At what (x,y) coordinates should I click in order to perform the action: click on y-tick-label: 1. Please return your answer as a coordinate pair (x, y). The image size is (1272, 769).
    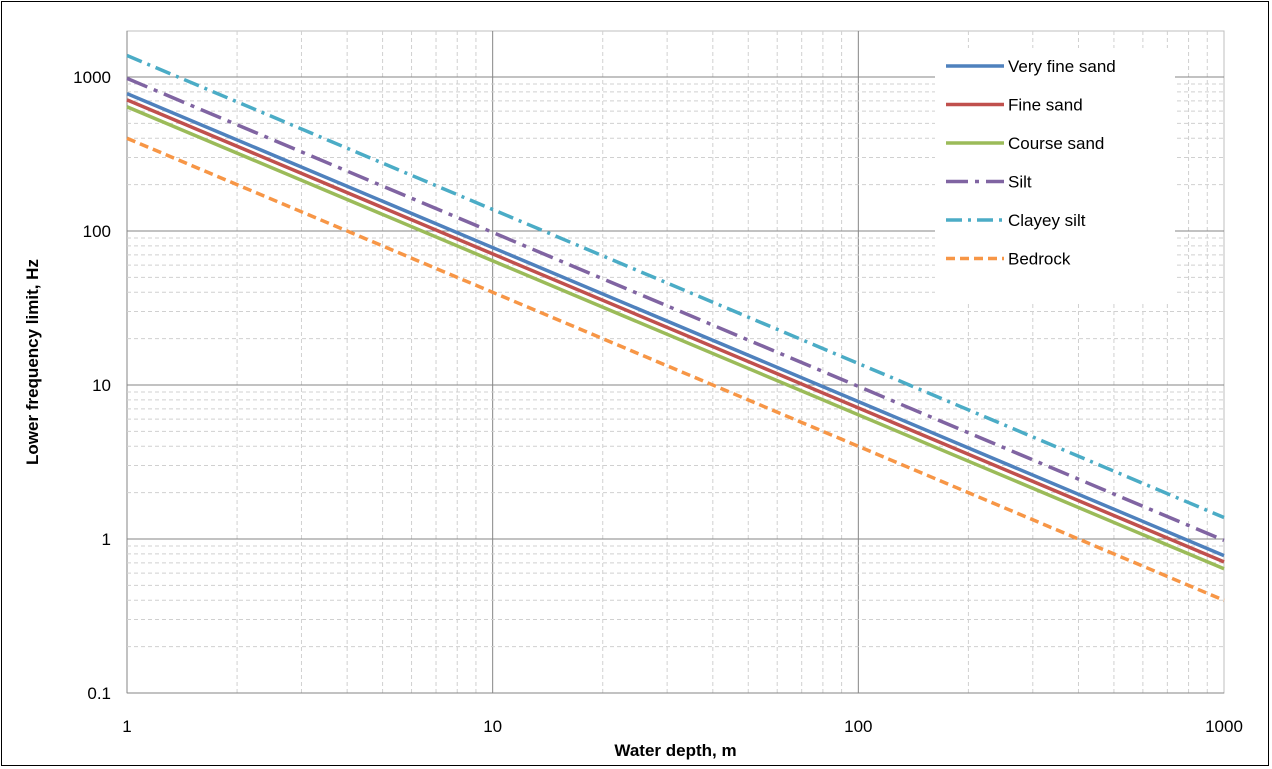
    Looking at the image, I should click on (106, 539).